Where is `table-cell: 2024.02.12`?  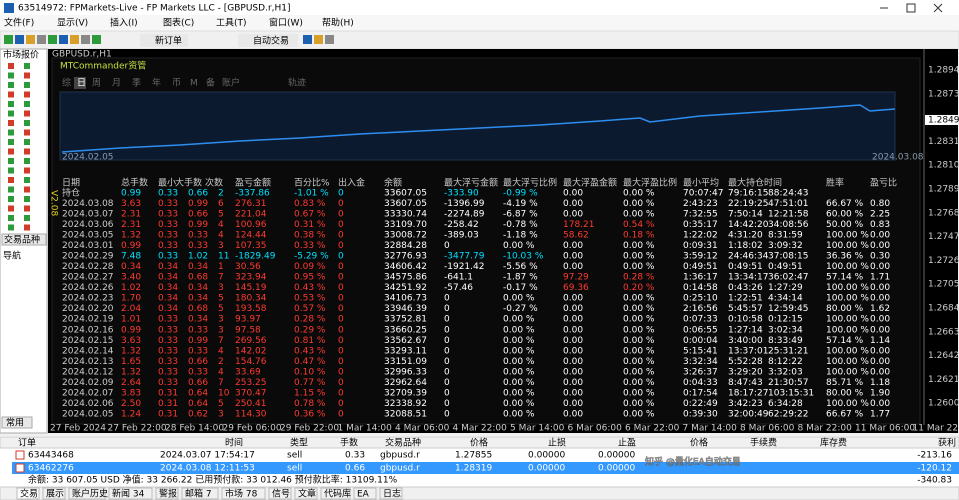
table-cell: 2024.02.12 is located at coordinates (88, 372).